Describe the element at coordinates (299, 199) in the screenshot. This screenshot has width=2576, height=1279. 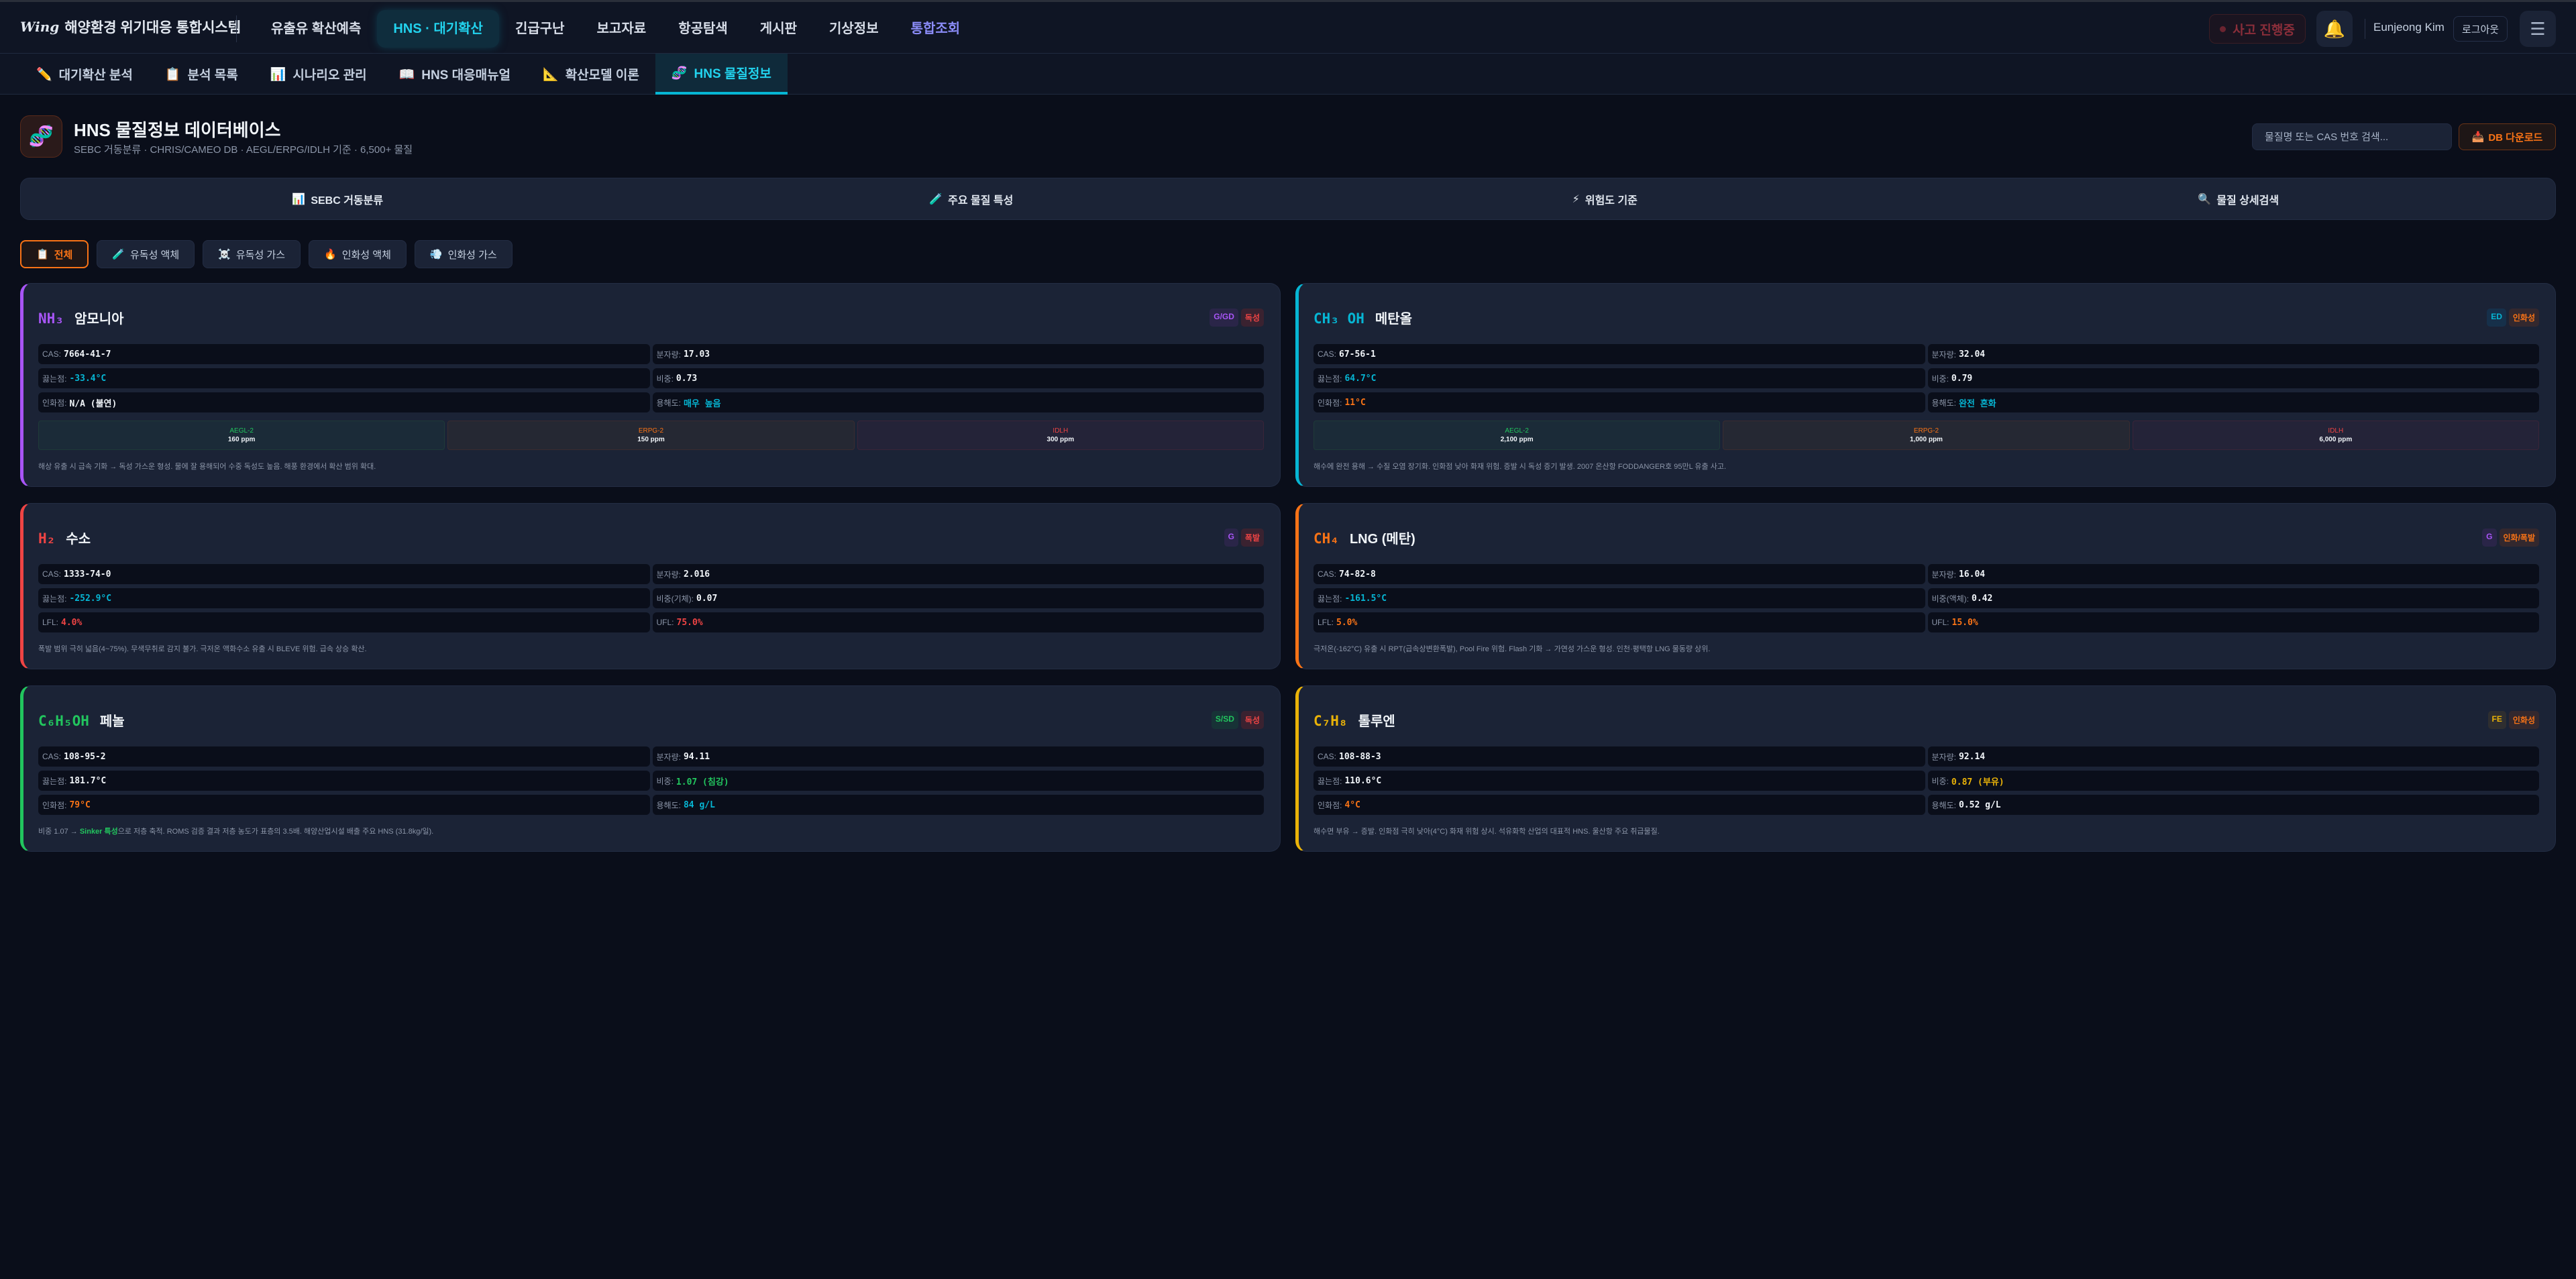
I see `section-tab-icon: 📊` at that location.